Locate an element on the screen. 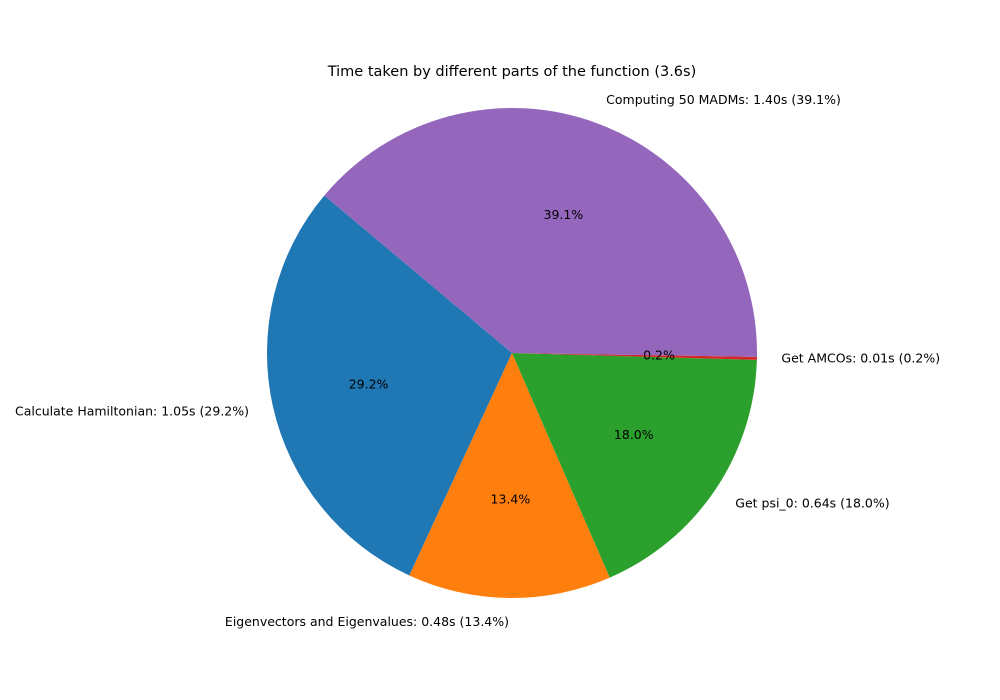  slice-label-2: Get psi_0: 0.64s (18.0%) is located at coordinates (812, 502).